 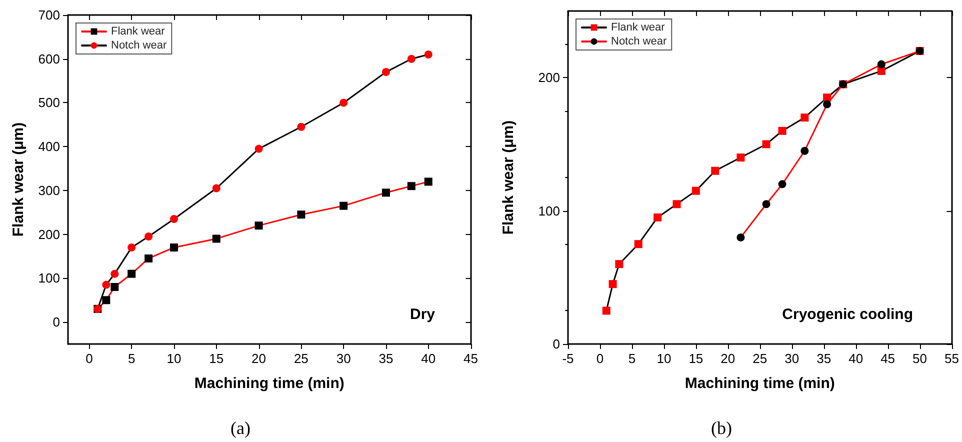 What do you see at coordinates (240, 428) in the screenshot?
I see `text: (a)` at bounding box center [240, 428].